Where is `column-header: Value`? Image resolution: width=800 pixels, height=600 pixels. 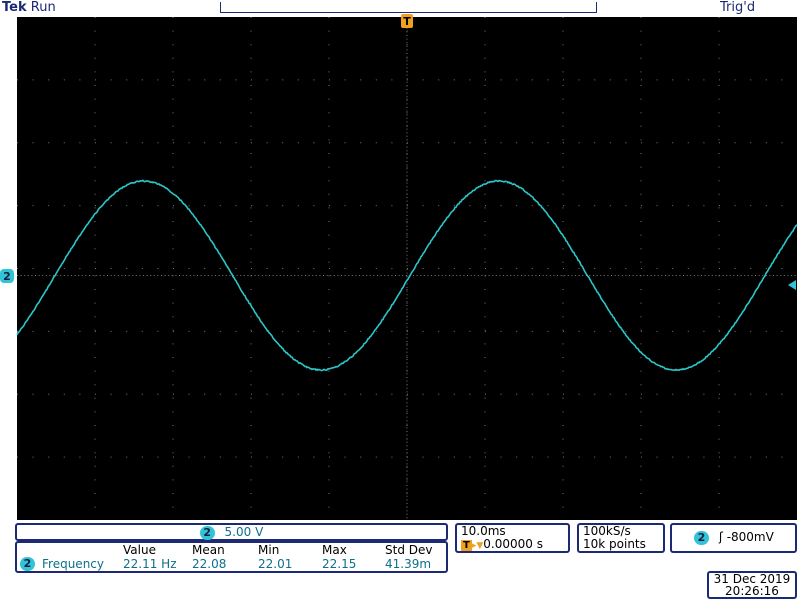
column-header: Value is located at coordinates (139, 550).